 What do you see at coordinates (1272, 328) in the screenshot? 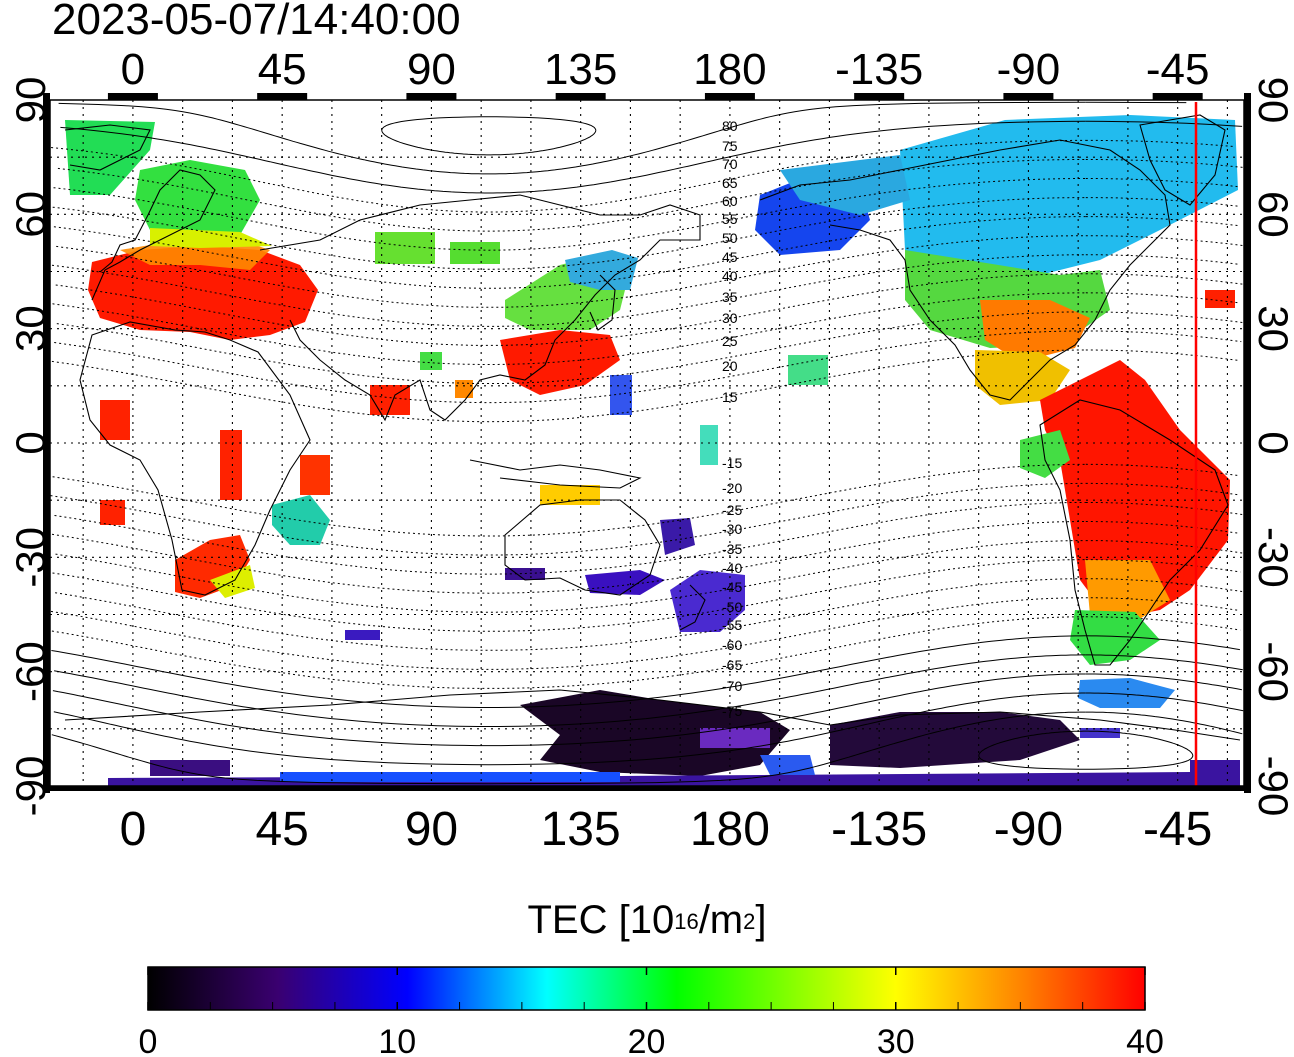
I see `right-lat-label: 30` at bounding box center [1272, 328].